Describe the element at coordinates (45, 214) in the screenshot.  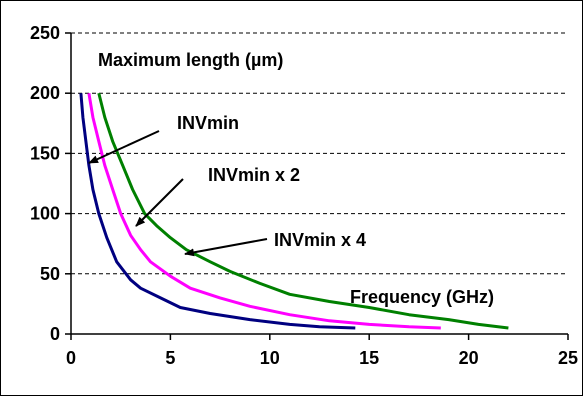
I see `y-tick-label-100: 100` at that location.